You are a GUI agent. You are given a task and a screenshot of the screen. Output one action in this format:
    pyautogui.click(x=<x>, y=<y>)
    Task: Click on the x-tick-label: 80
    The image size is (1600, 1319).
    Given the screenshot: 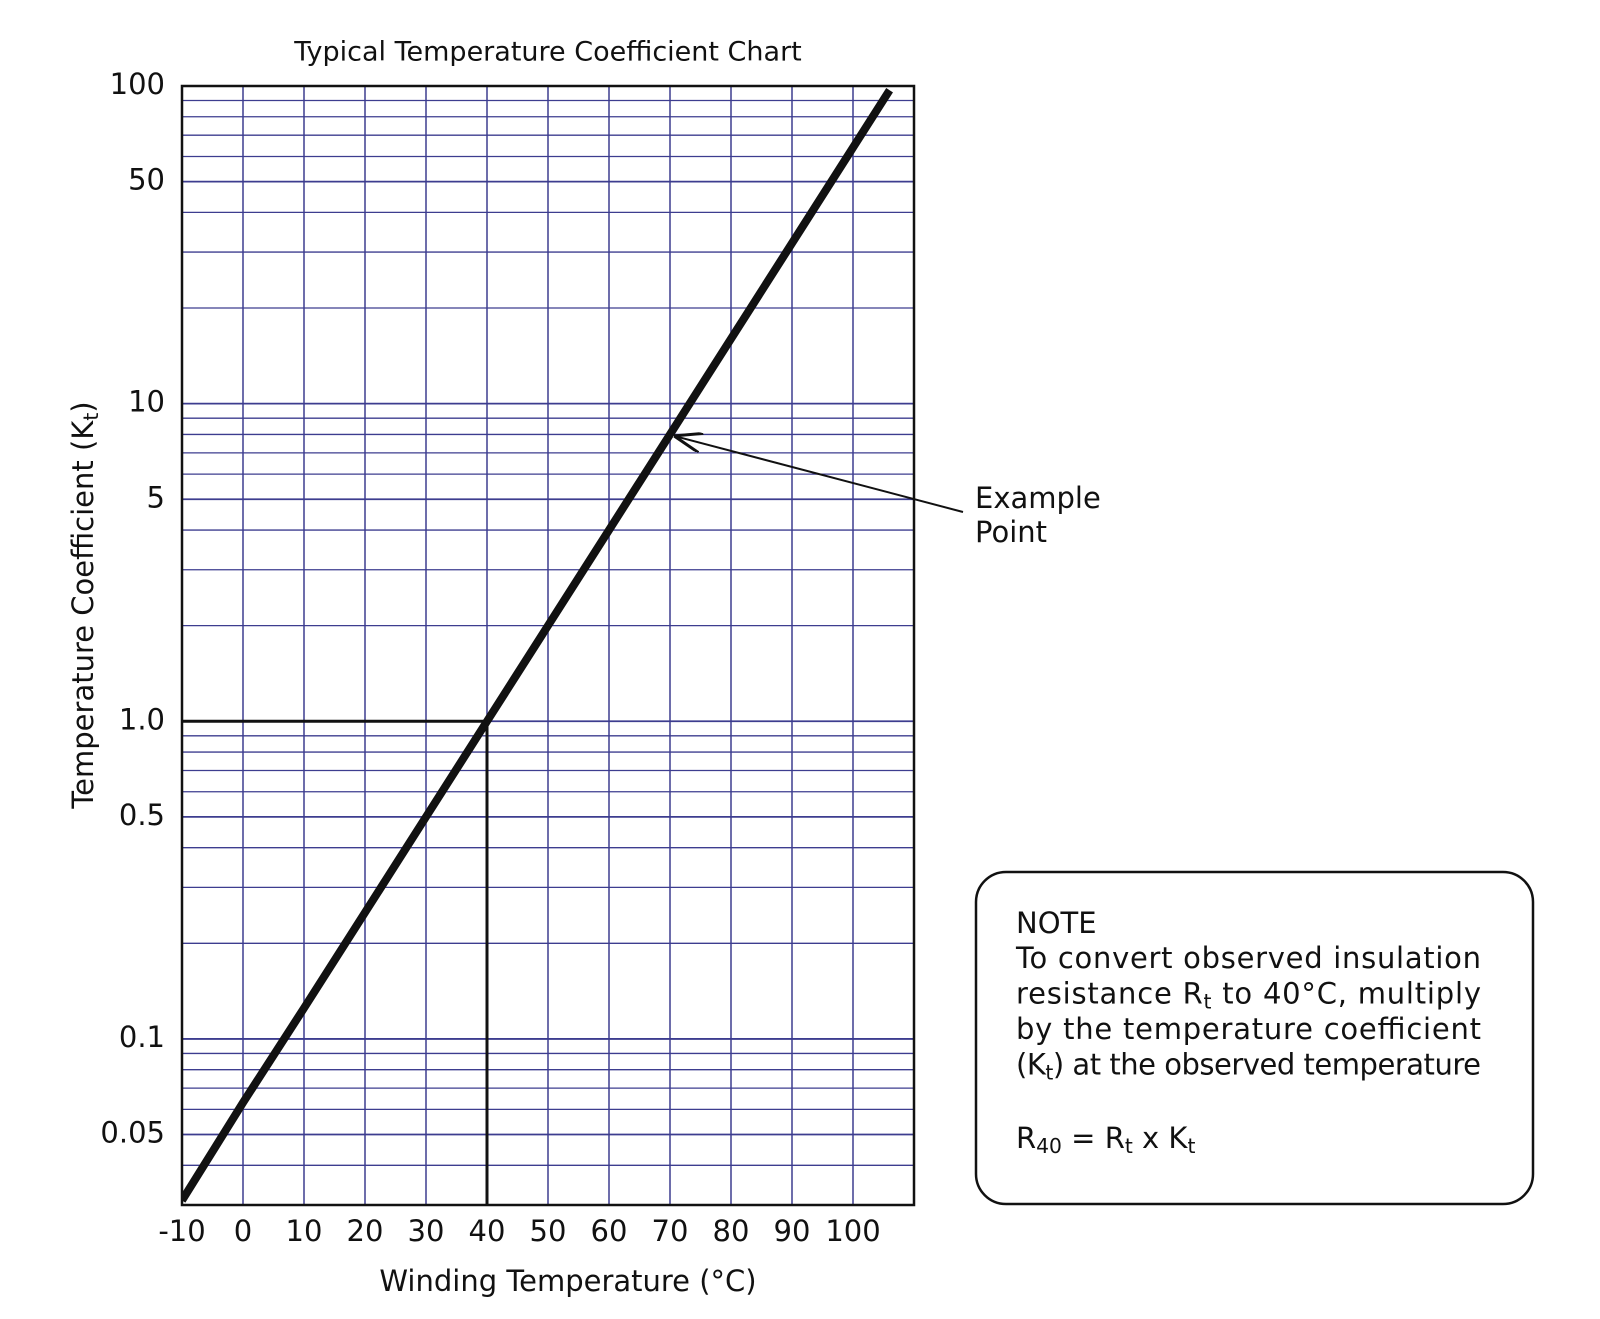 What is the action you would take?
    pyautogui.click(x=731, y=1231)
    